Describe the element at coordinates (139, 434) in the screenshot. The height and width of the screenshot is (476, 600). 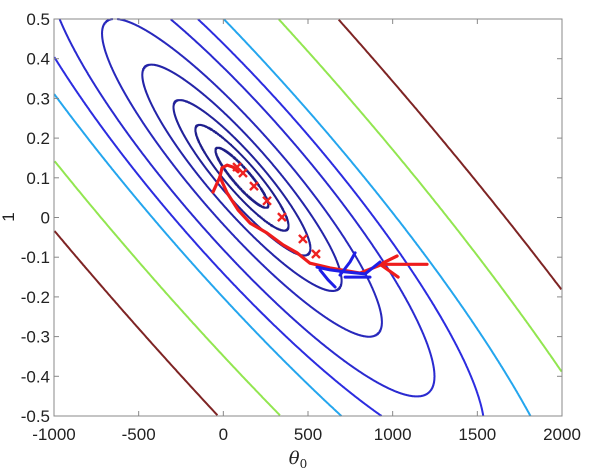
I see `x-tick-label: -500` at that location.